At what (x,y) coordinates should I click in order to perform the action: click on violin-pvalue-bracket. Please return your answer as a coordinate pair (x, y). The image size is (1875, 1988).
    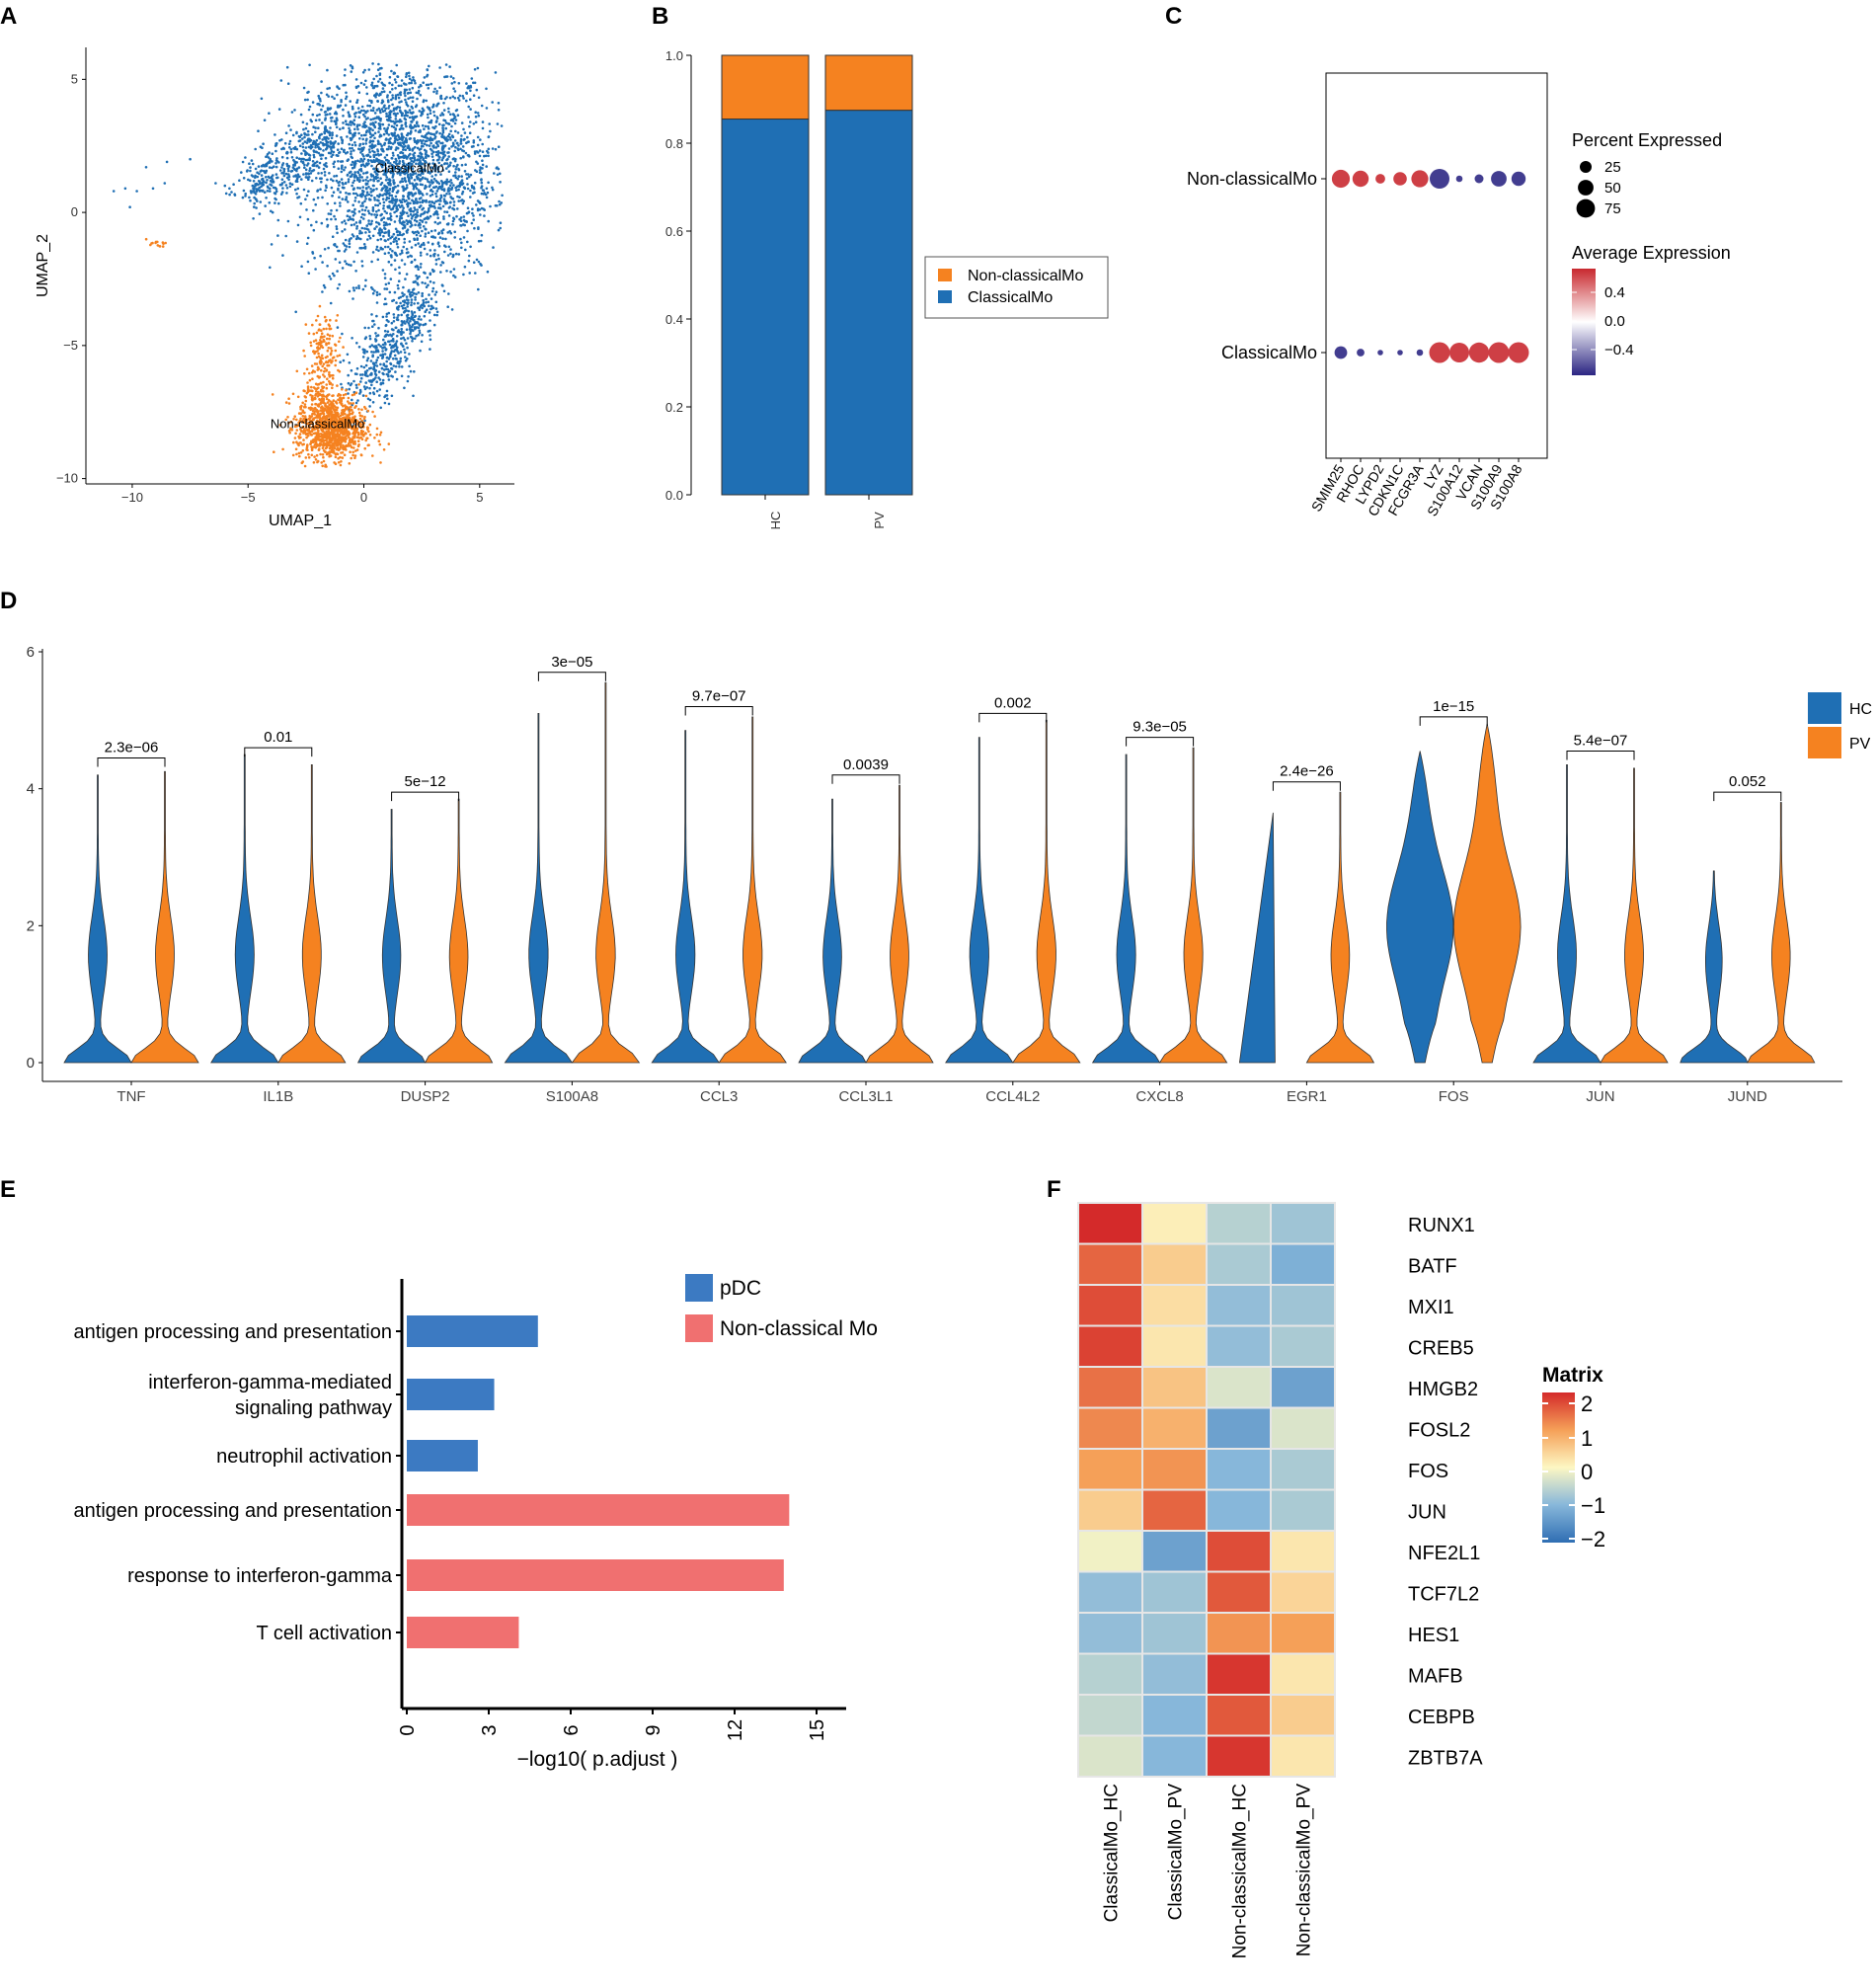
    Looking at the image, I should click on (1160, 742).